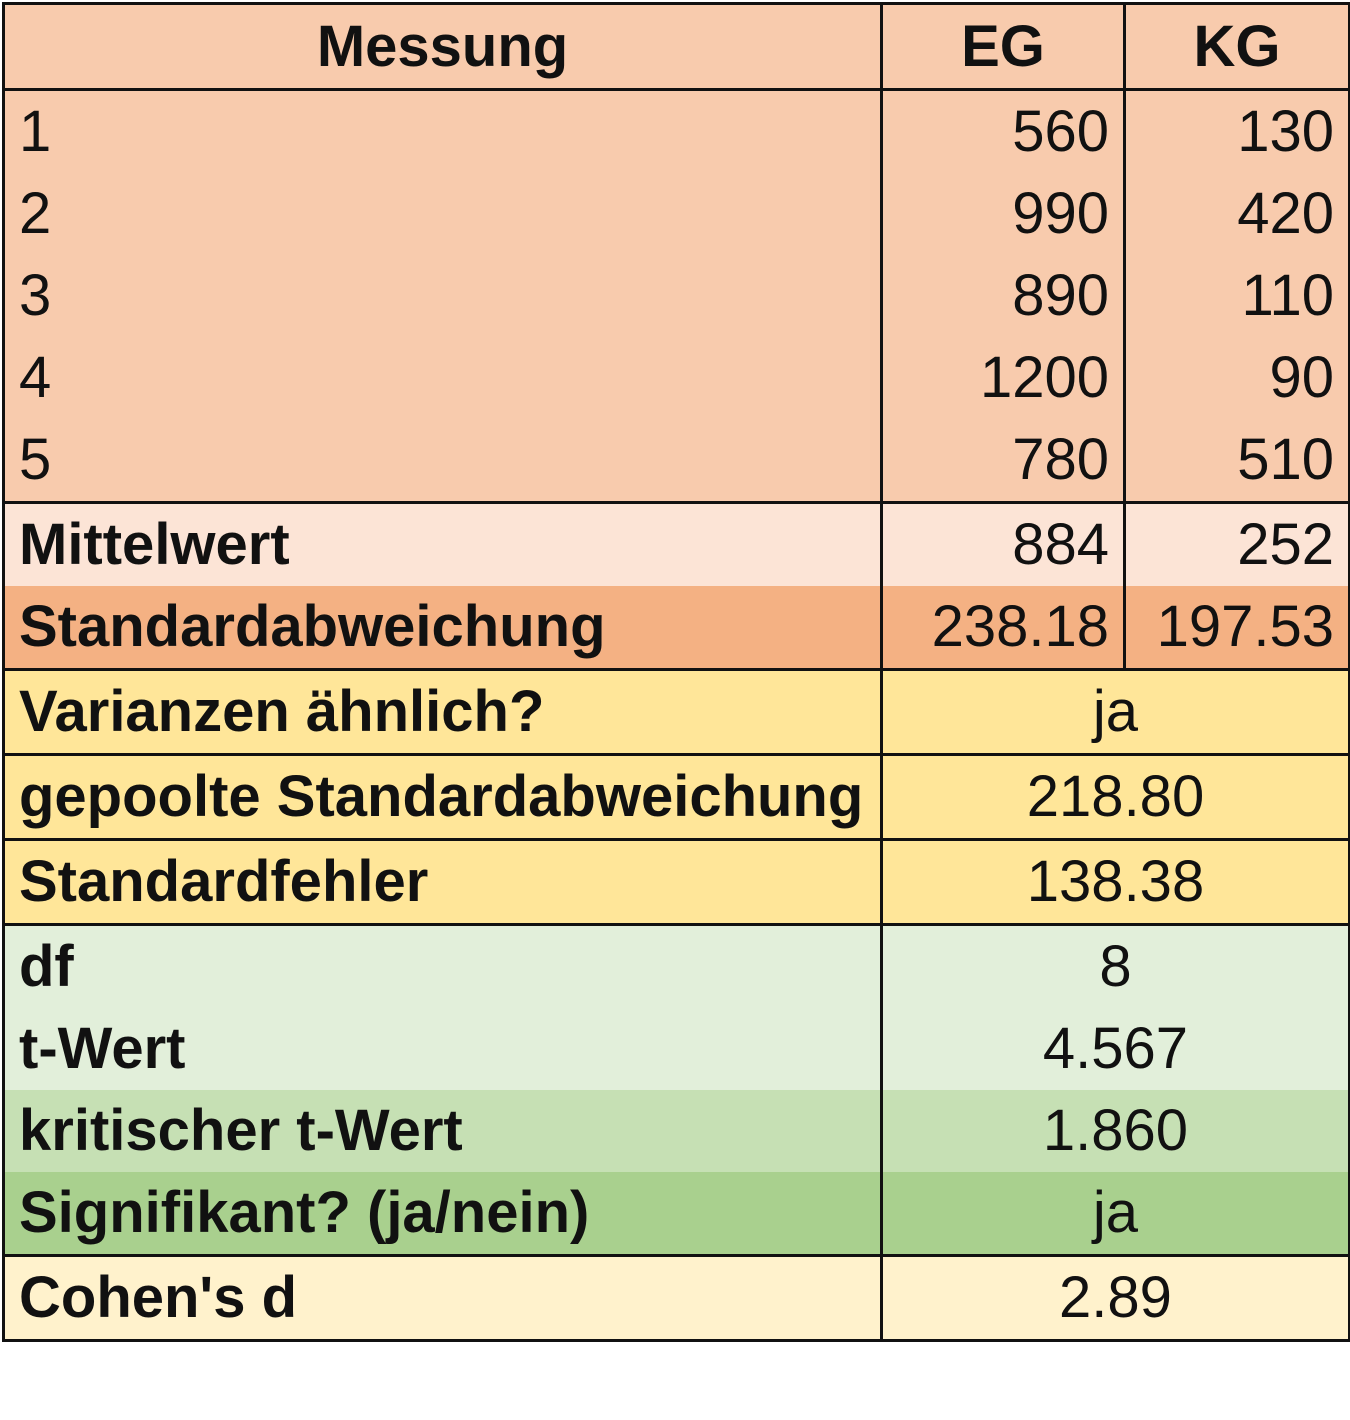 Image resolution: width=1350 pixels, height=1420 pixels. I want to click on measurement-eg: 780, so click(1003, 461).